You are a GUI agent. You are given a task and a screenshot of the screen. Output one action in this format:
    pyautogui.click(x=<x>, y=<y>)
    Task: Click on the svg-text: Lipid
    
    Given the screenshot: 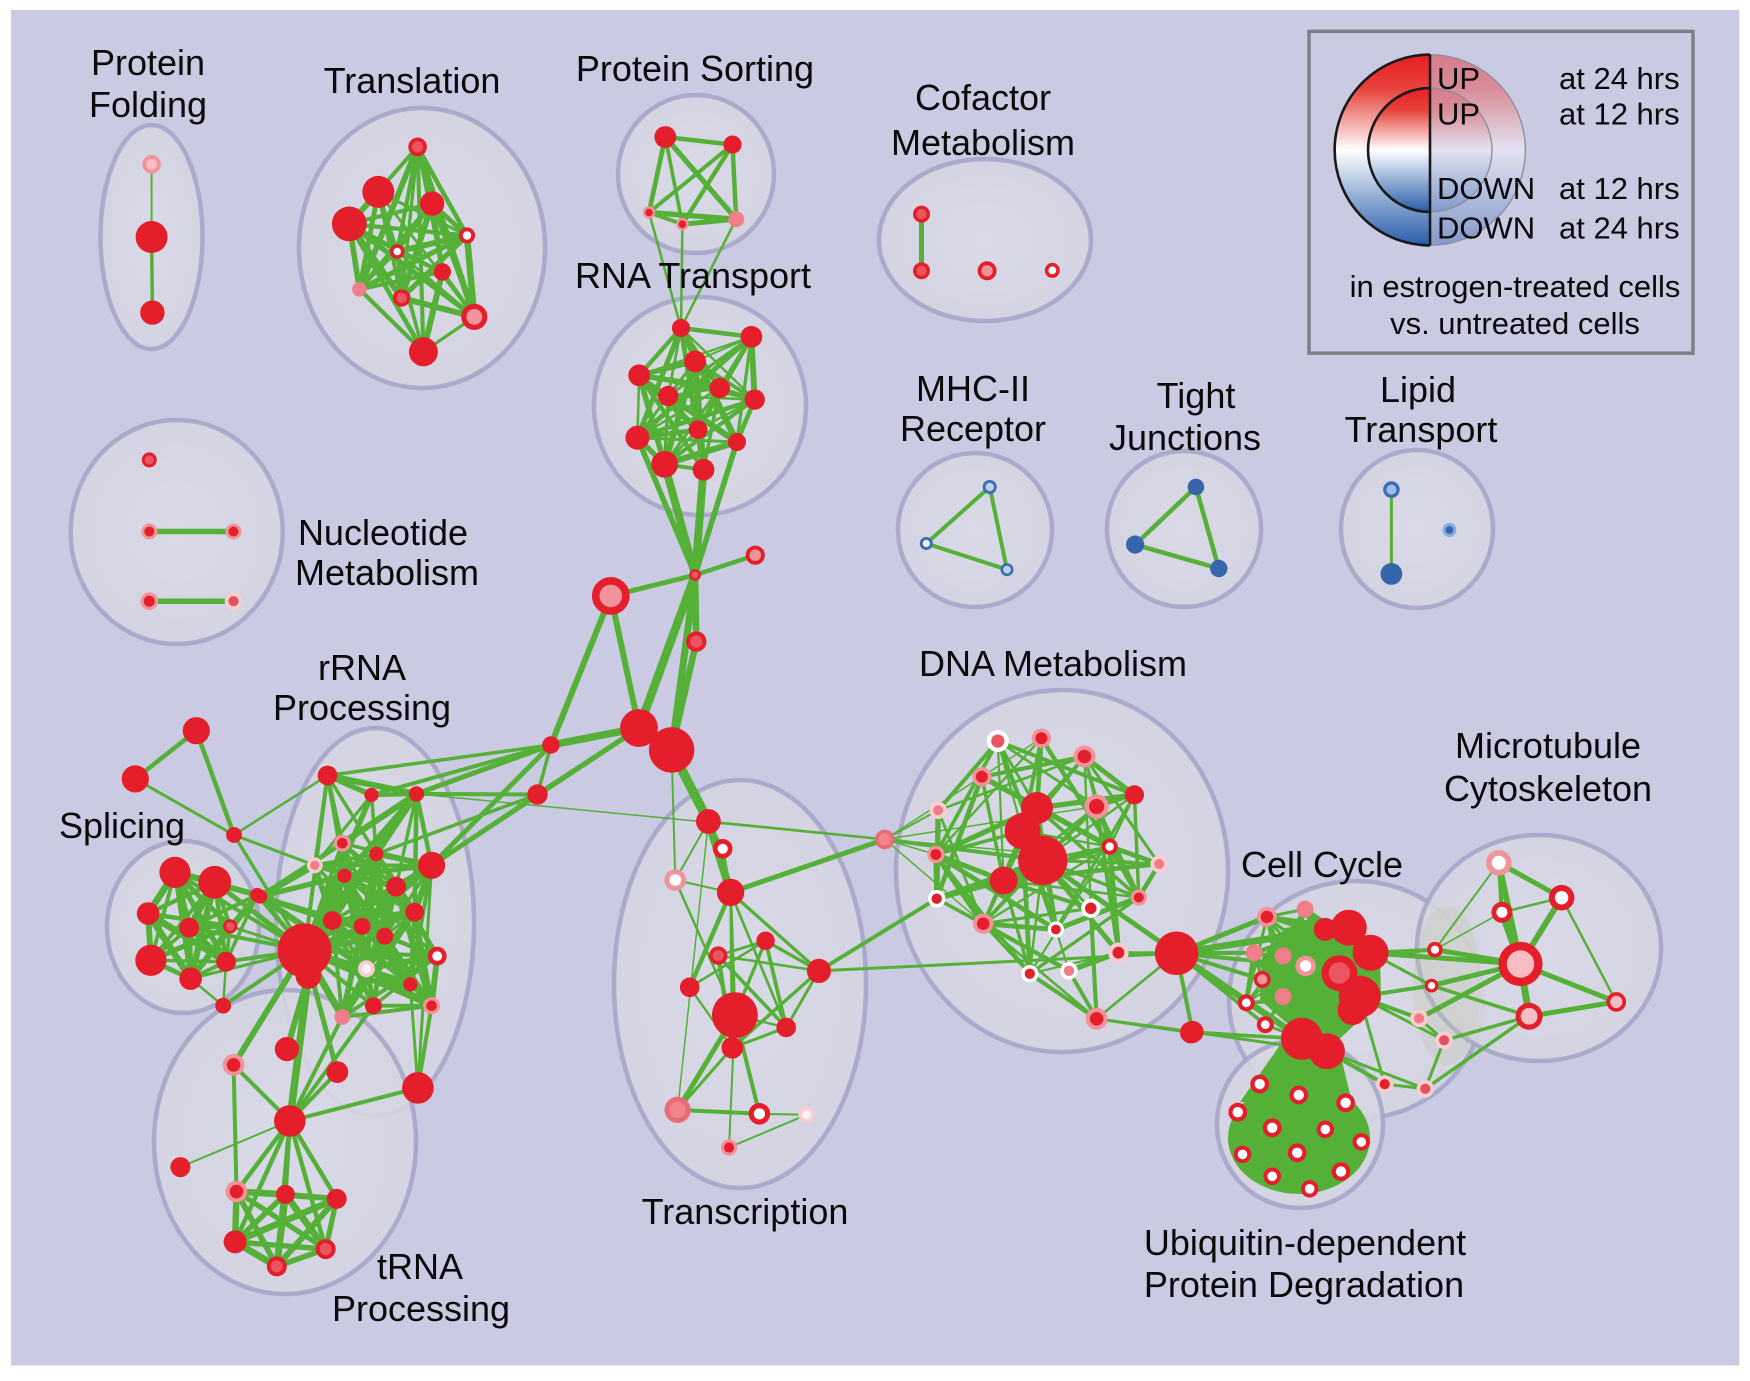 What is the action you would take?
    pyautogui.click(x=1418, y=389)
    